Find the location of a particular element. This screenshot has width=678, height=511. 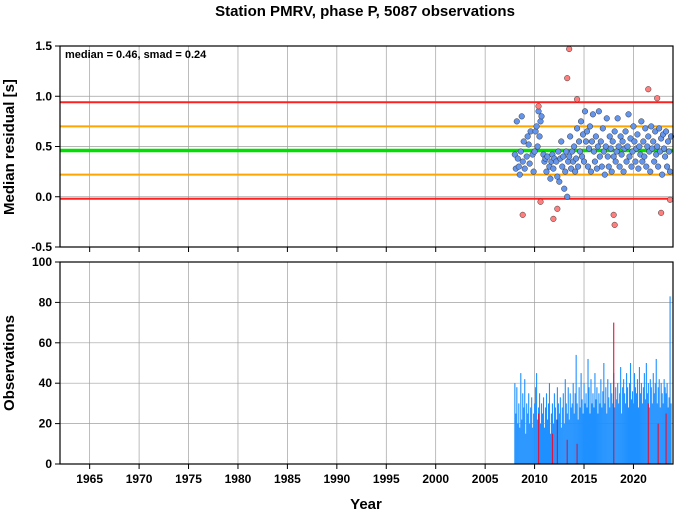

observations-y-axis-label: Observations is located at coordinates (9, 363).